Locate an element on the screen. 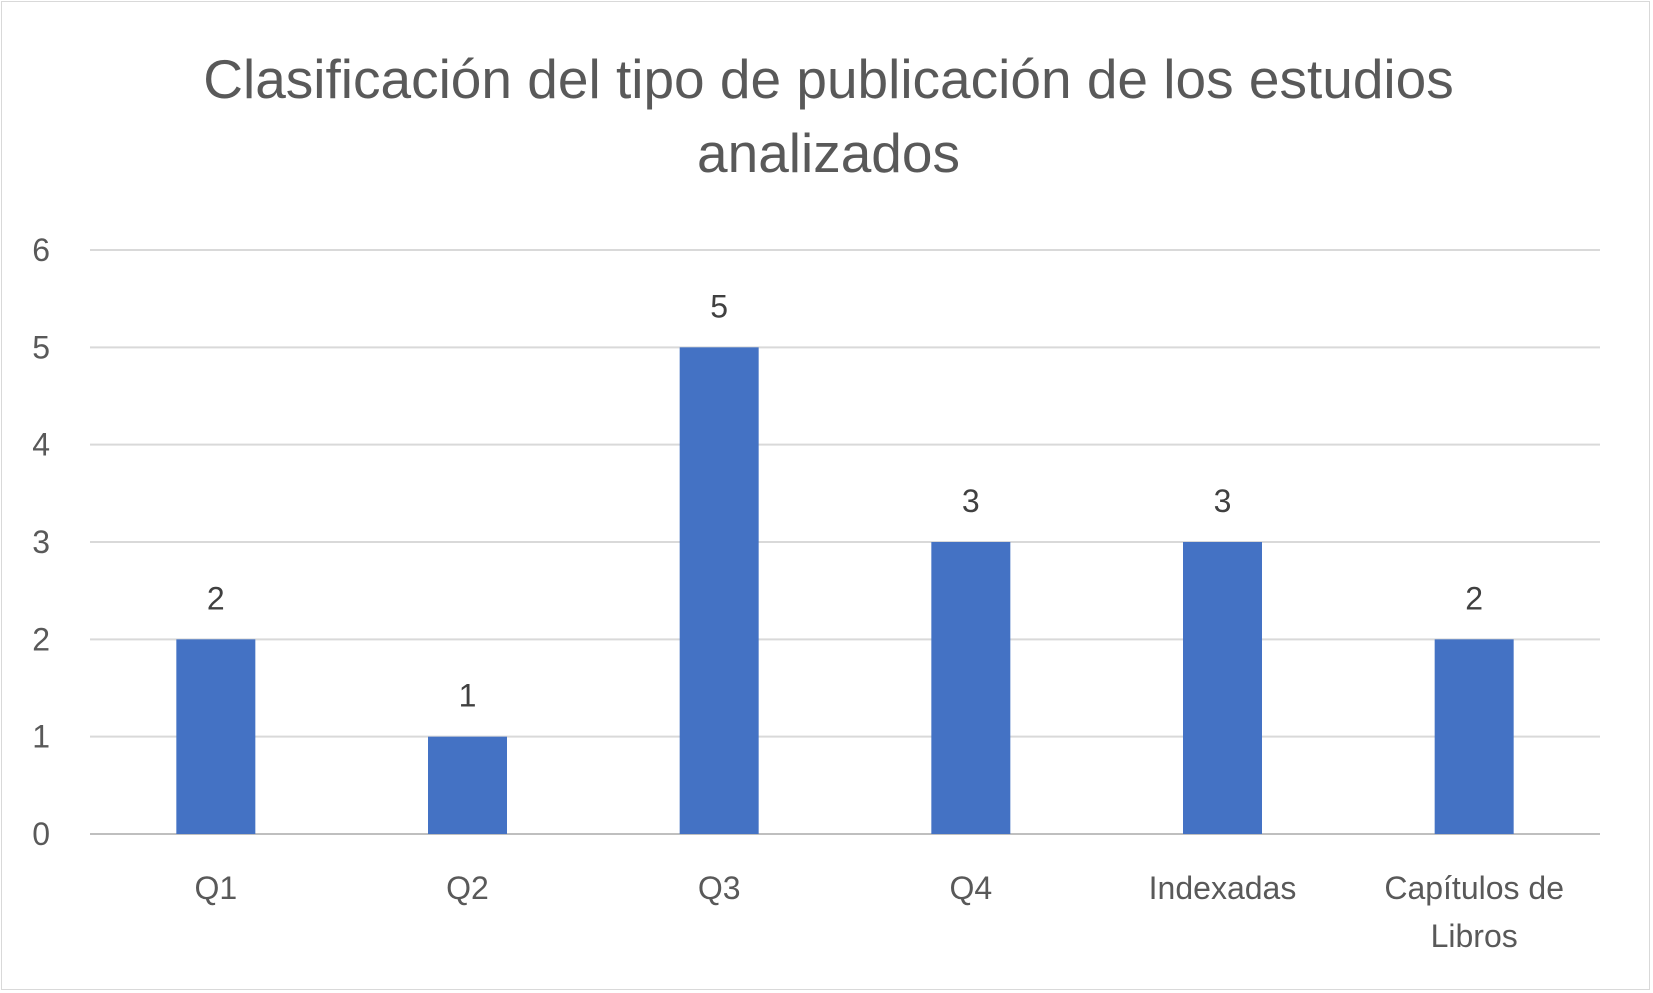 The image size is (1653, 993). data-label-4: 3 is located at coordinates (1223, 501).